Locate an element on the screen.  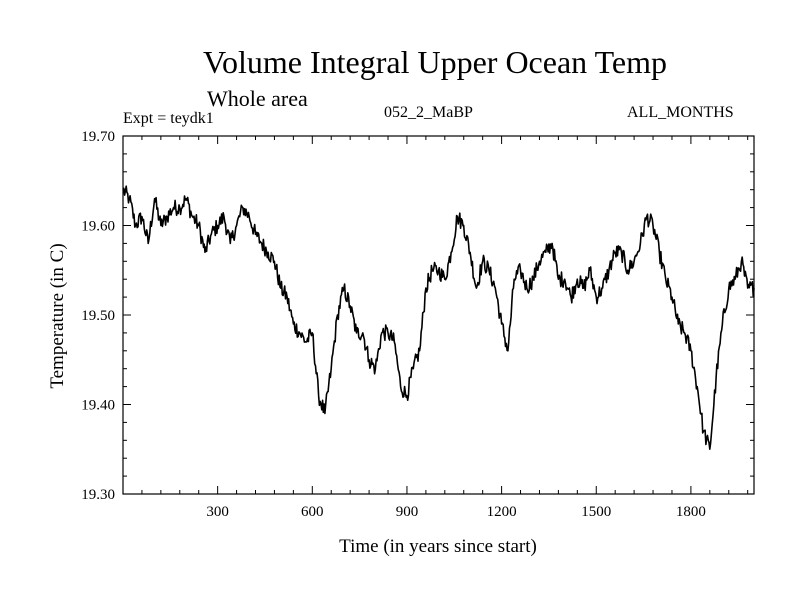
x-tick-label: 1800 is located at coordinates (691, 512).